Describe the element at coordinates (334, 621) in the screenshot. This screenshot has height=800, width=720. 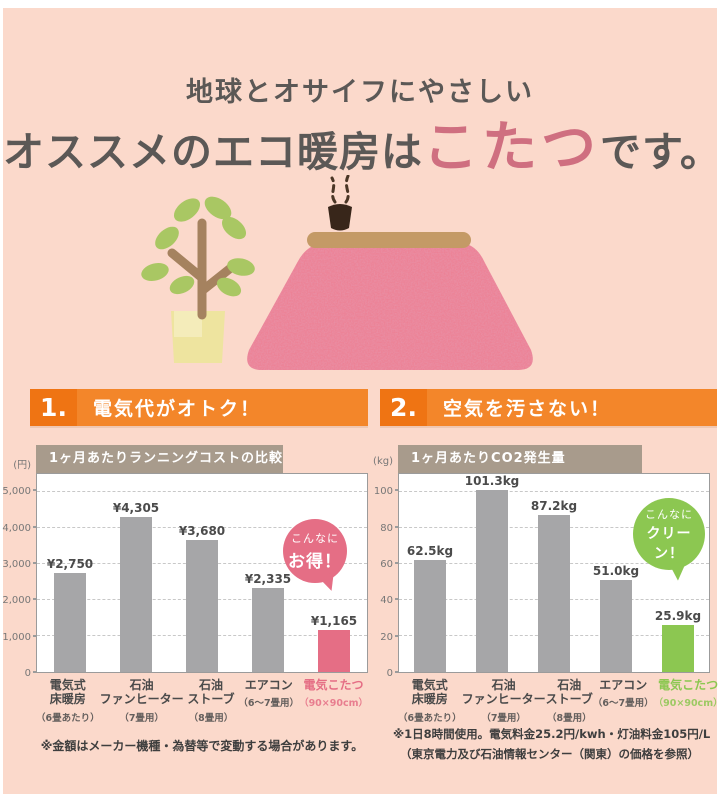
I see `bar-value-label: ¥1,165` at that location.